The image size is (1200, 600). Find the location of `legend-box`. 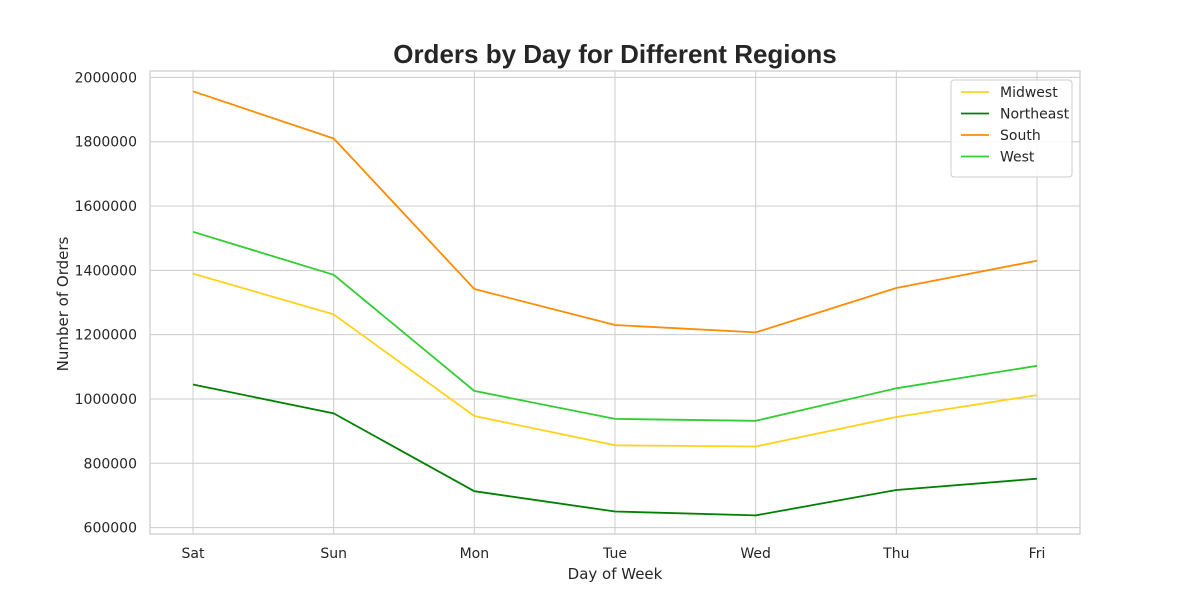

legend-box is located at coordinates (1011, 128).